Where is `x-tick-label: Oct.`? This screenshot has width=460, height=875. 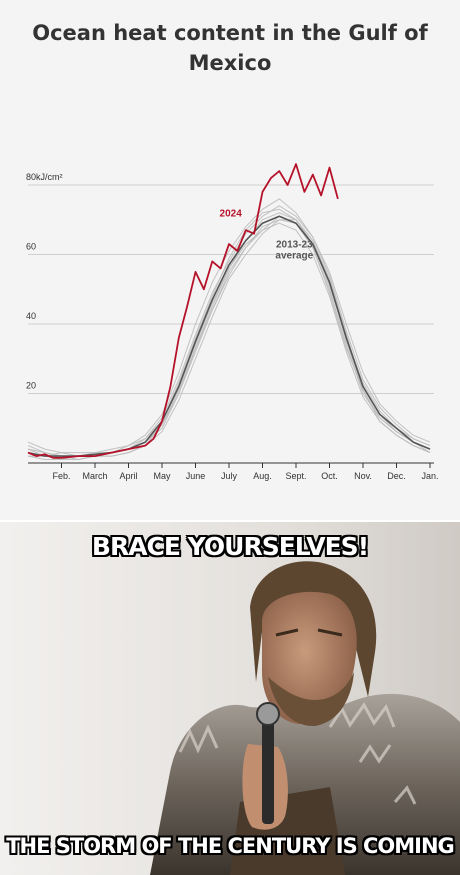 x-tick-label: Oct. is located at coordinates (329, 476).